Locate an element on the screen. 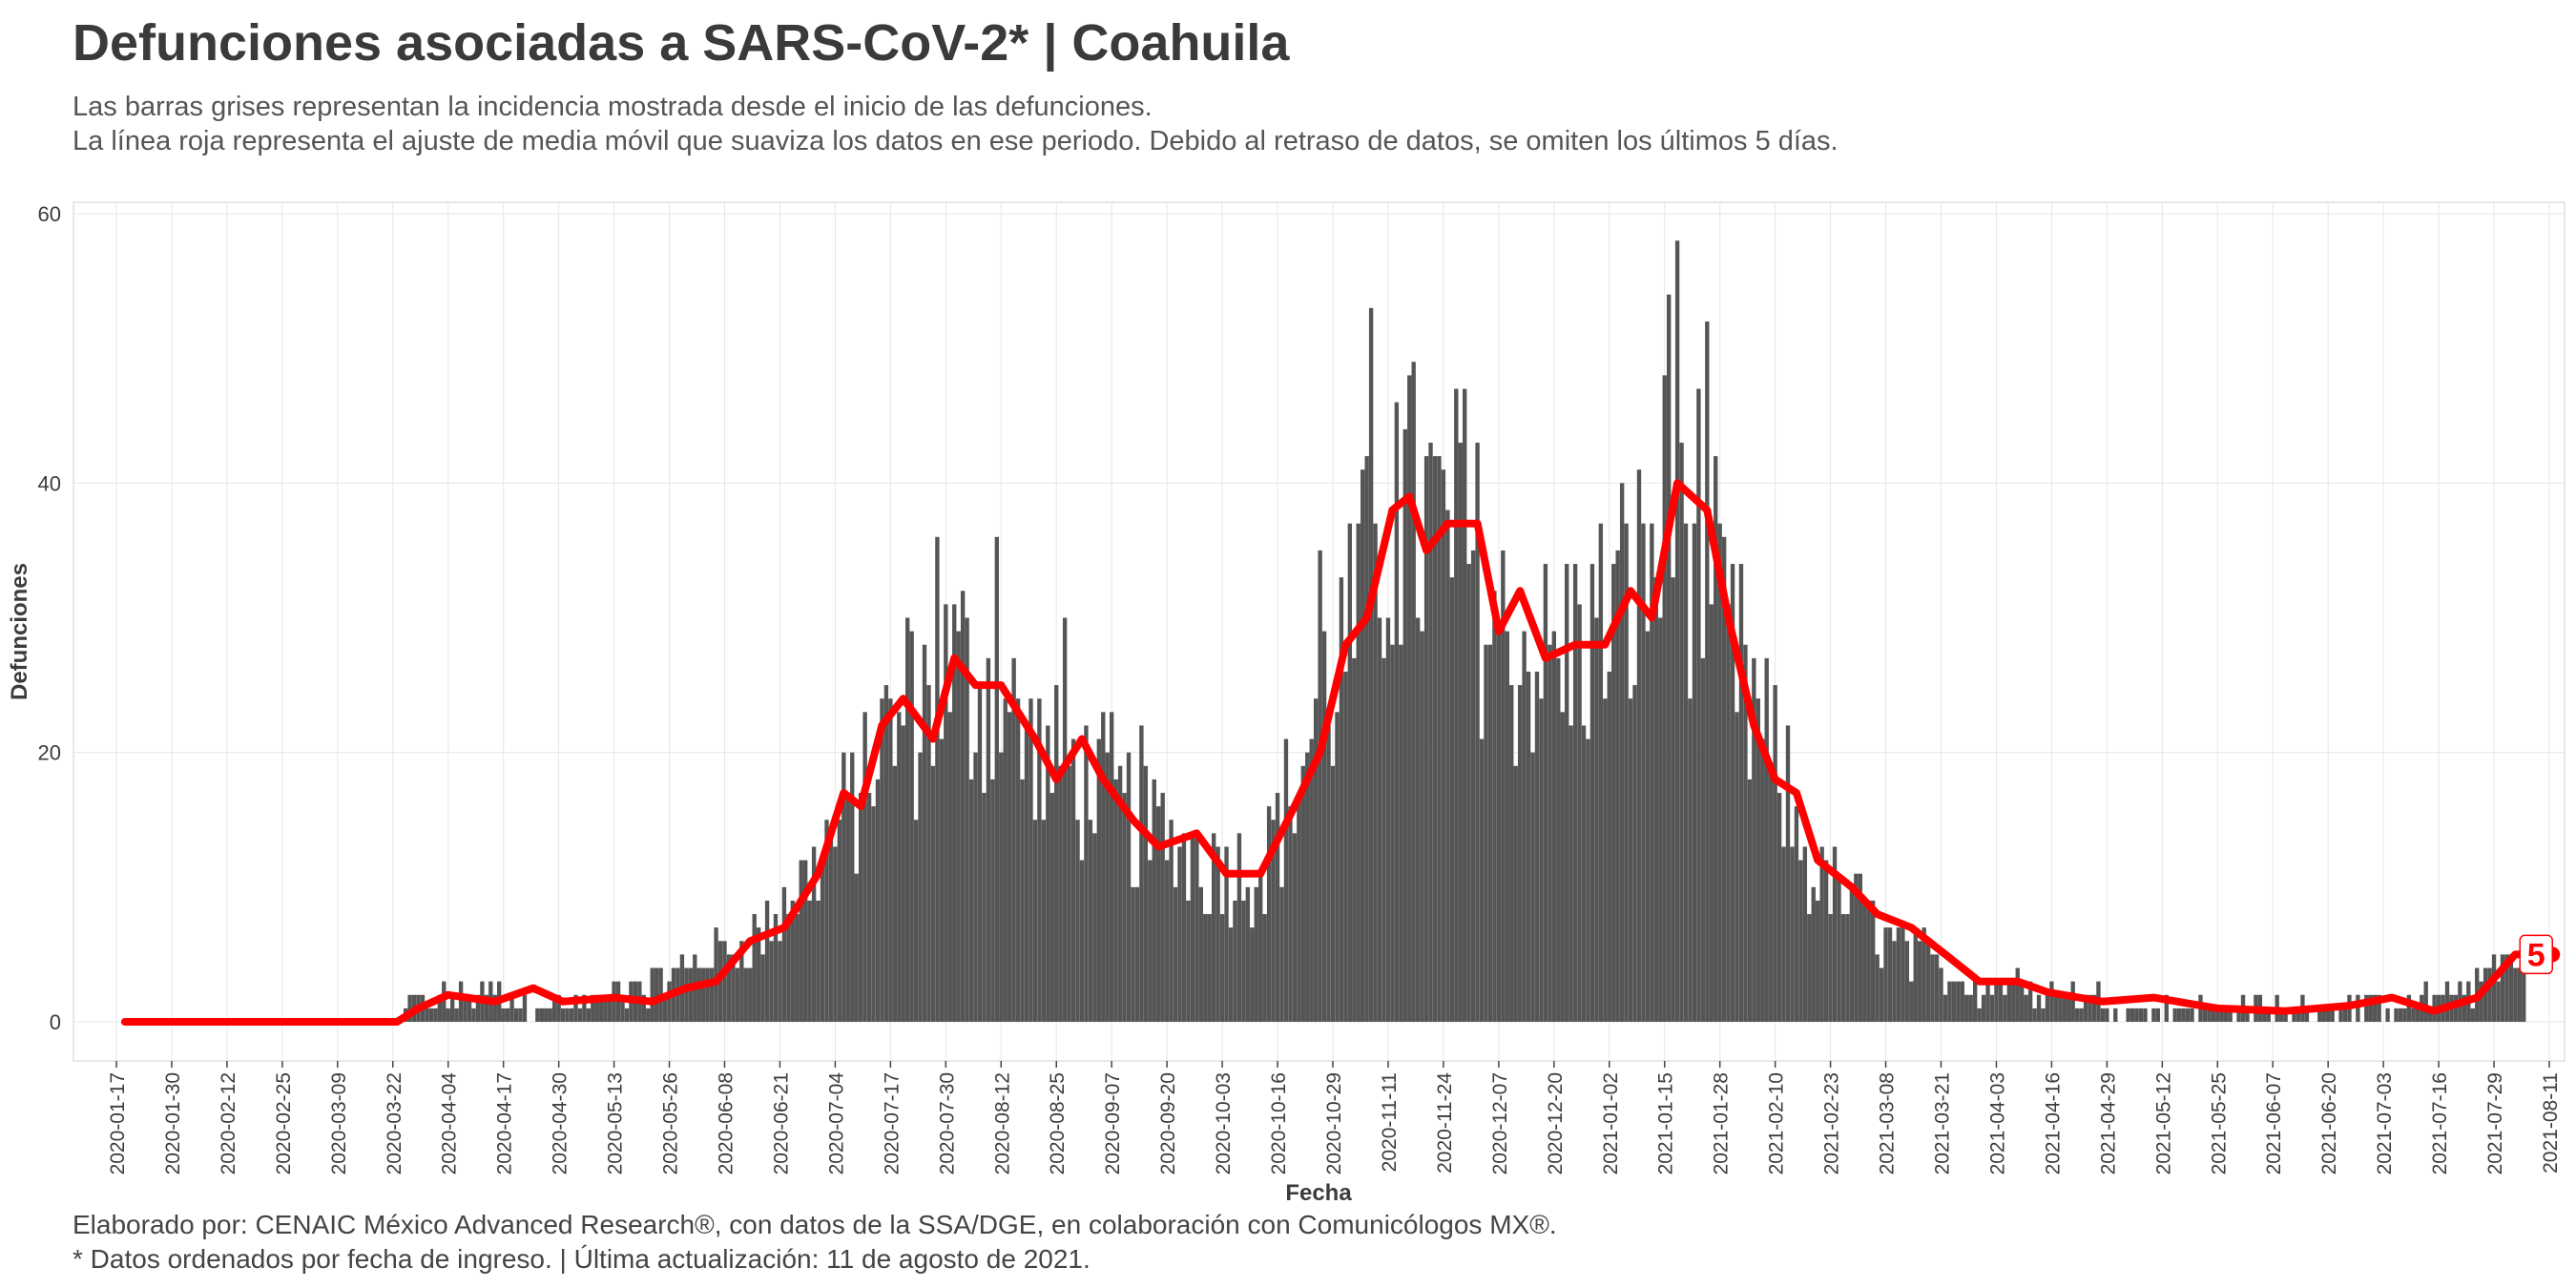  x-tick-label: 2020-10-16 is located at coordinates (1279, 1123).